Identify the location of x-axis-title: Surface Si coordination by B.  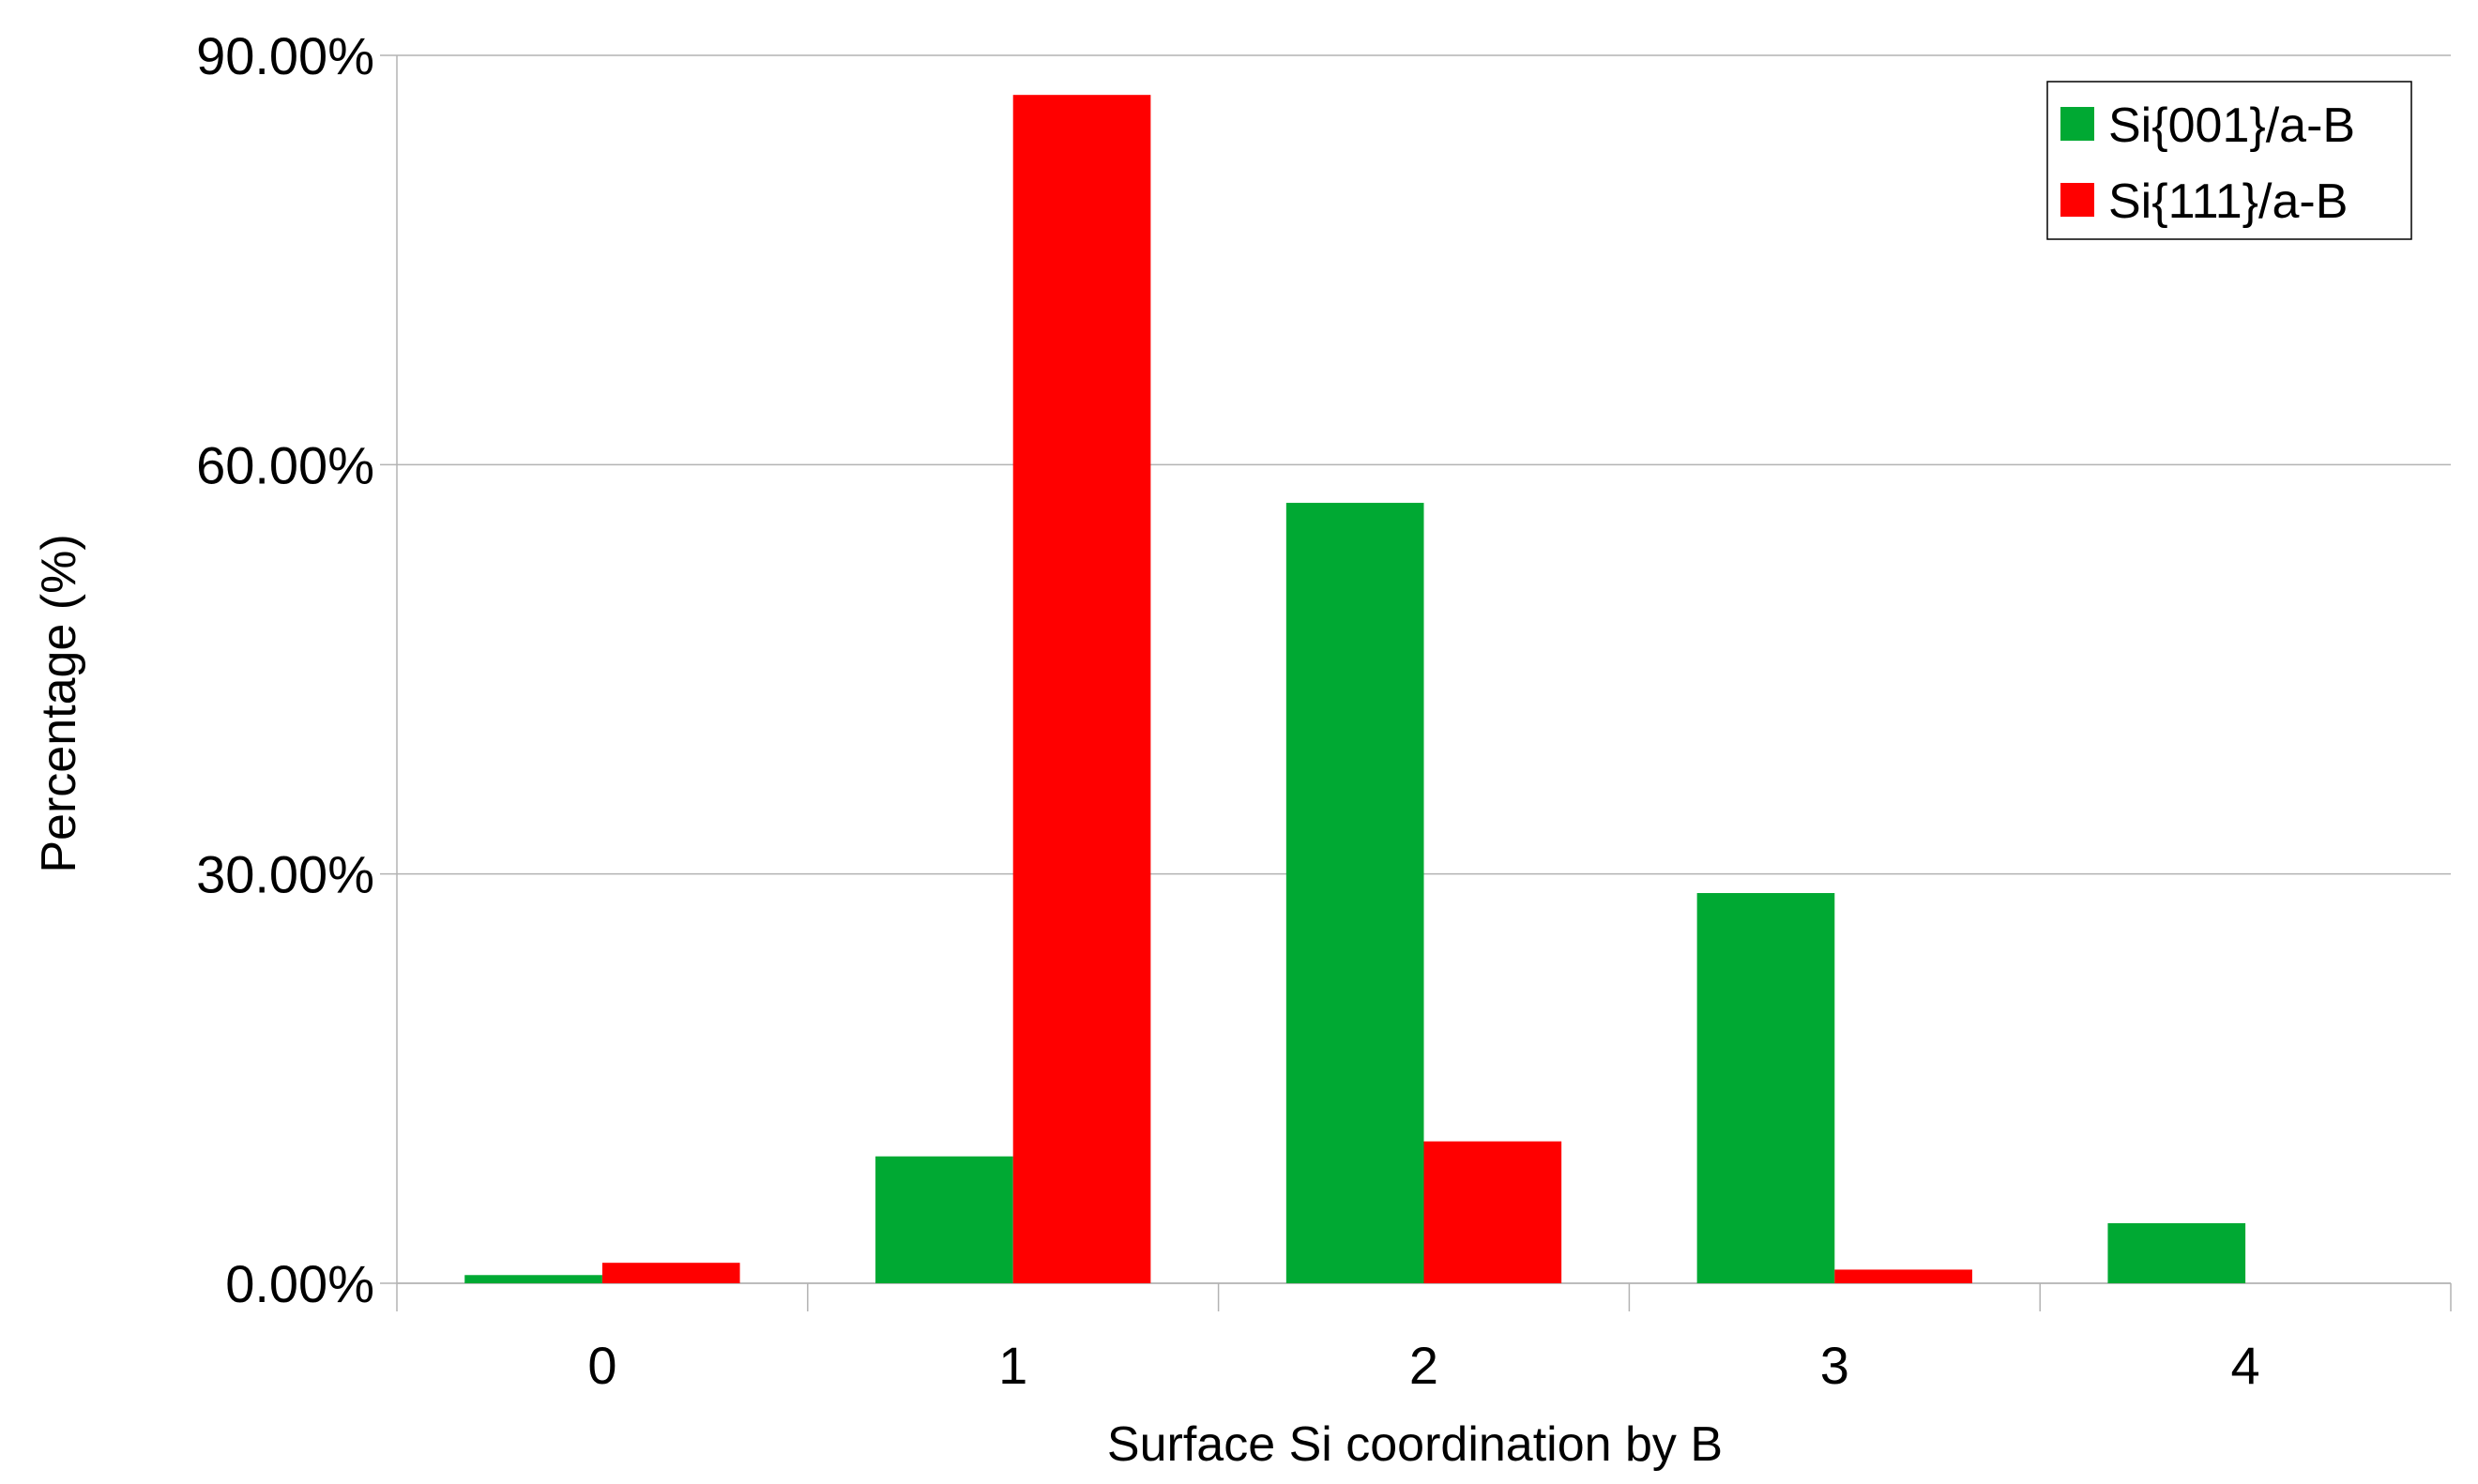
(1415, 1445).